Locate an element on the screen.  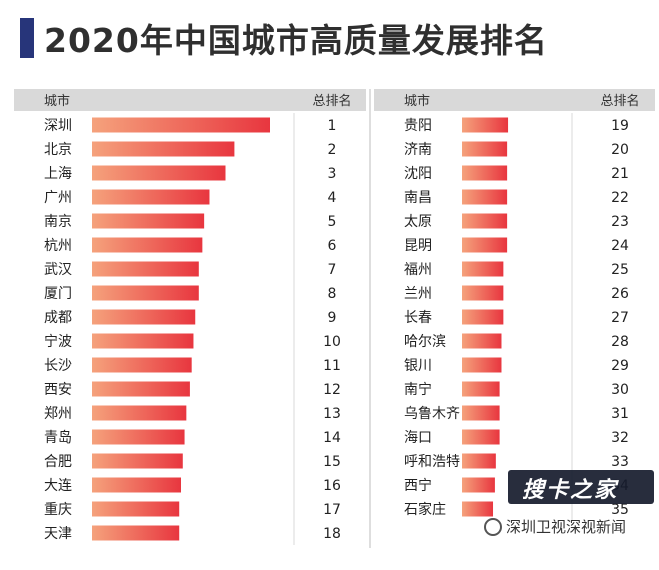
rank-label: 5 is located at coordinates (332, 222).